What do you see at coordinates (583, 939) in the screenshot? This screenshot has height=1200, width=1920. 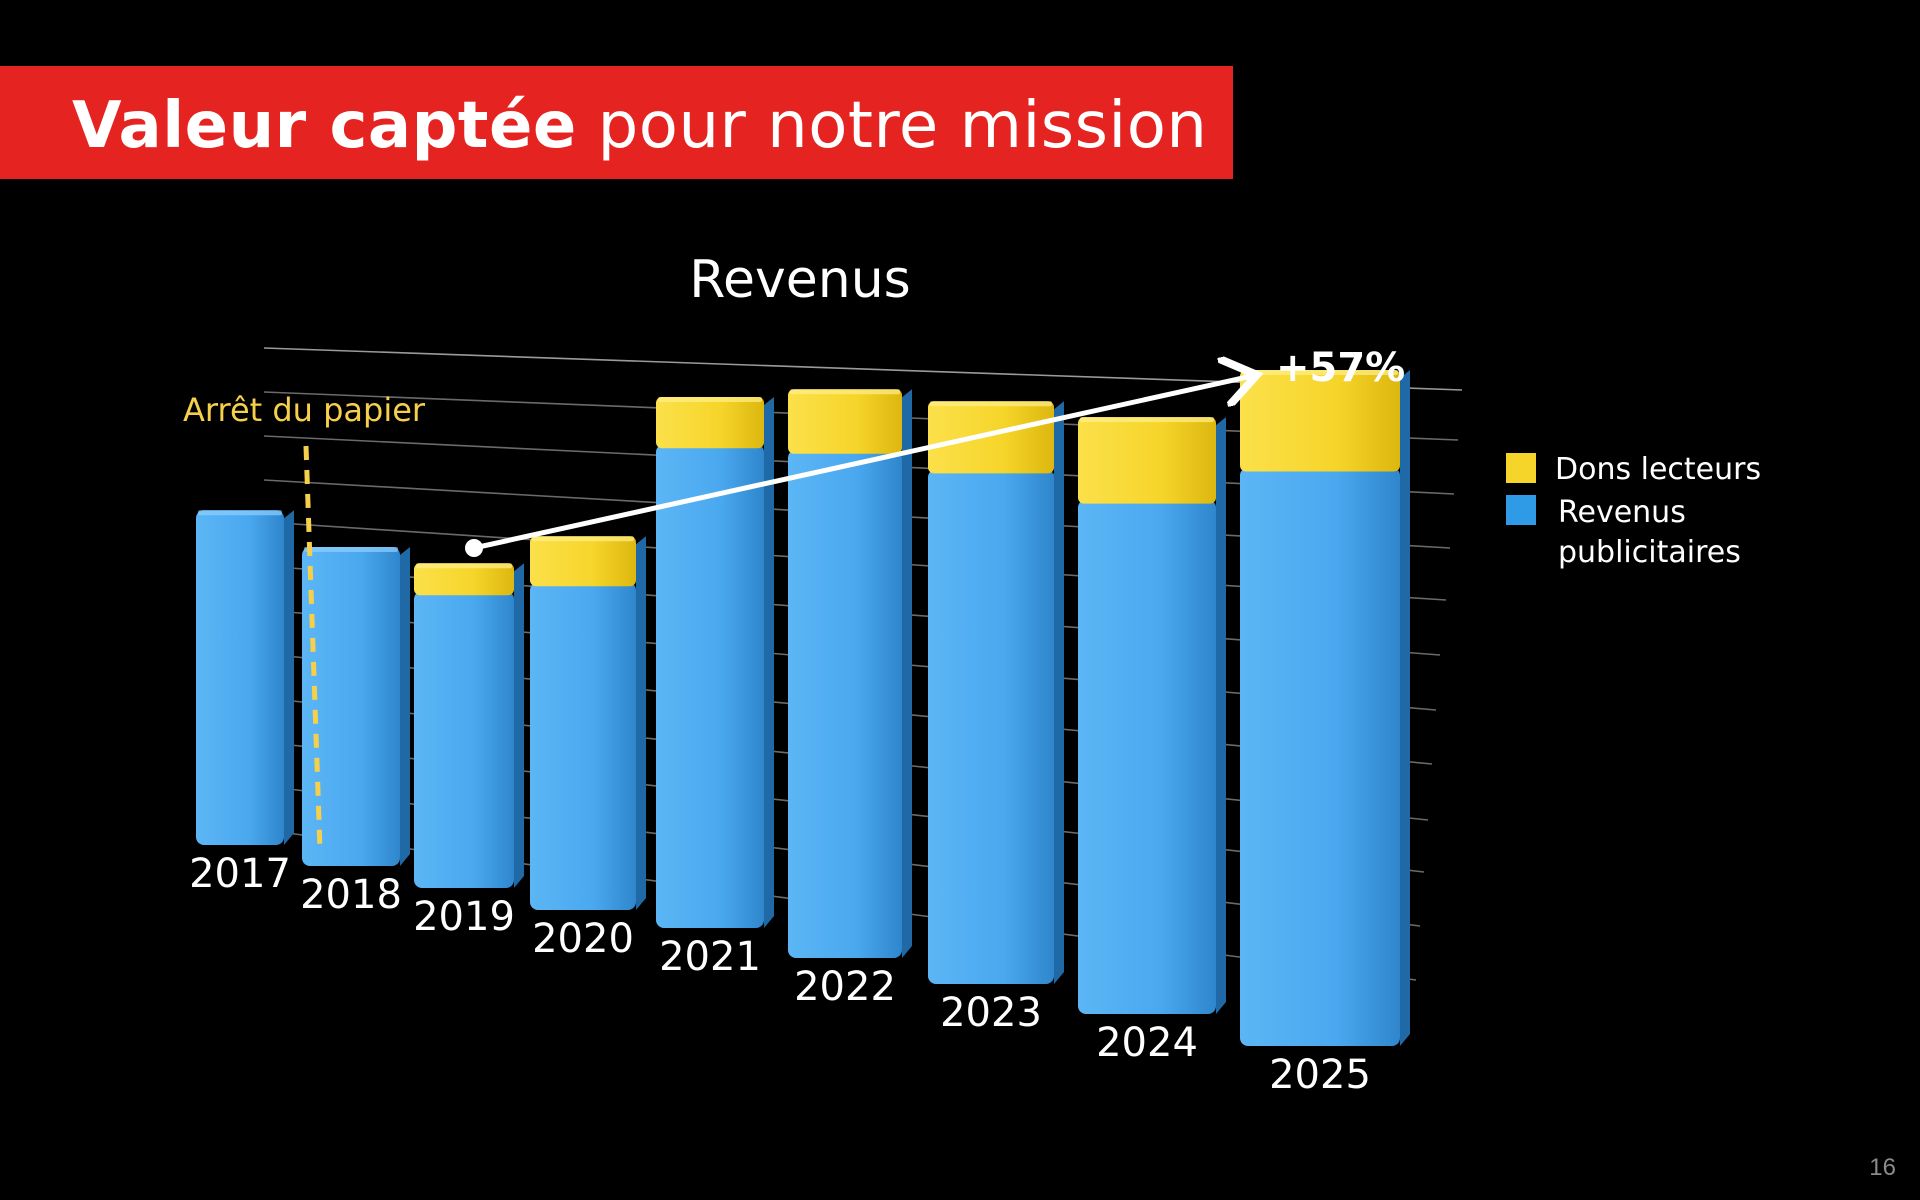 I see `x-tick-label-2020: 2020` at bounding box center [583, 939].